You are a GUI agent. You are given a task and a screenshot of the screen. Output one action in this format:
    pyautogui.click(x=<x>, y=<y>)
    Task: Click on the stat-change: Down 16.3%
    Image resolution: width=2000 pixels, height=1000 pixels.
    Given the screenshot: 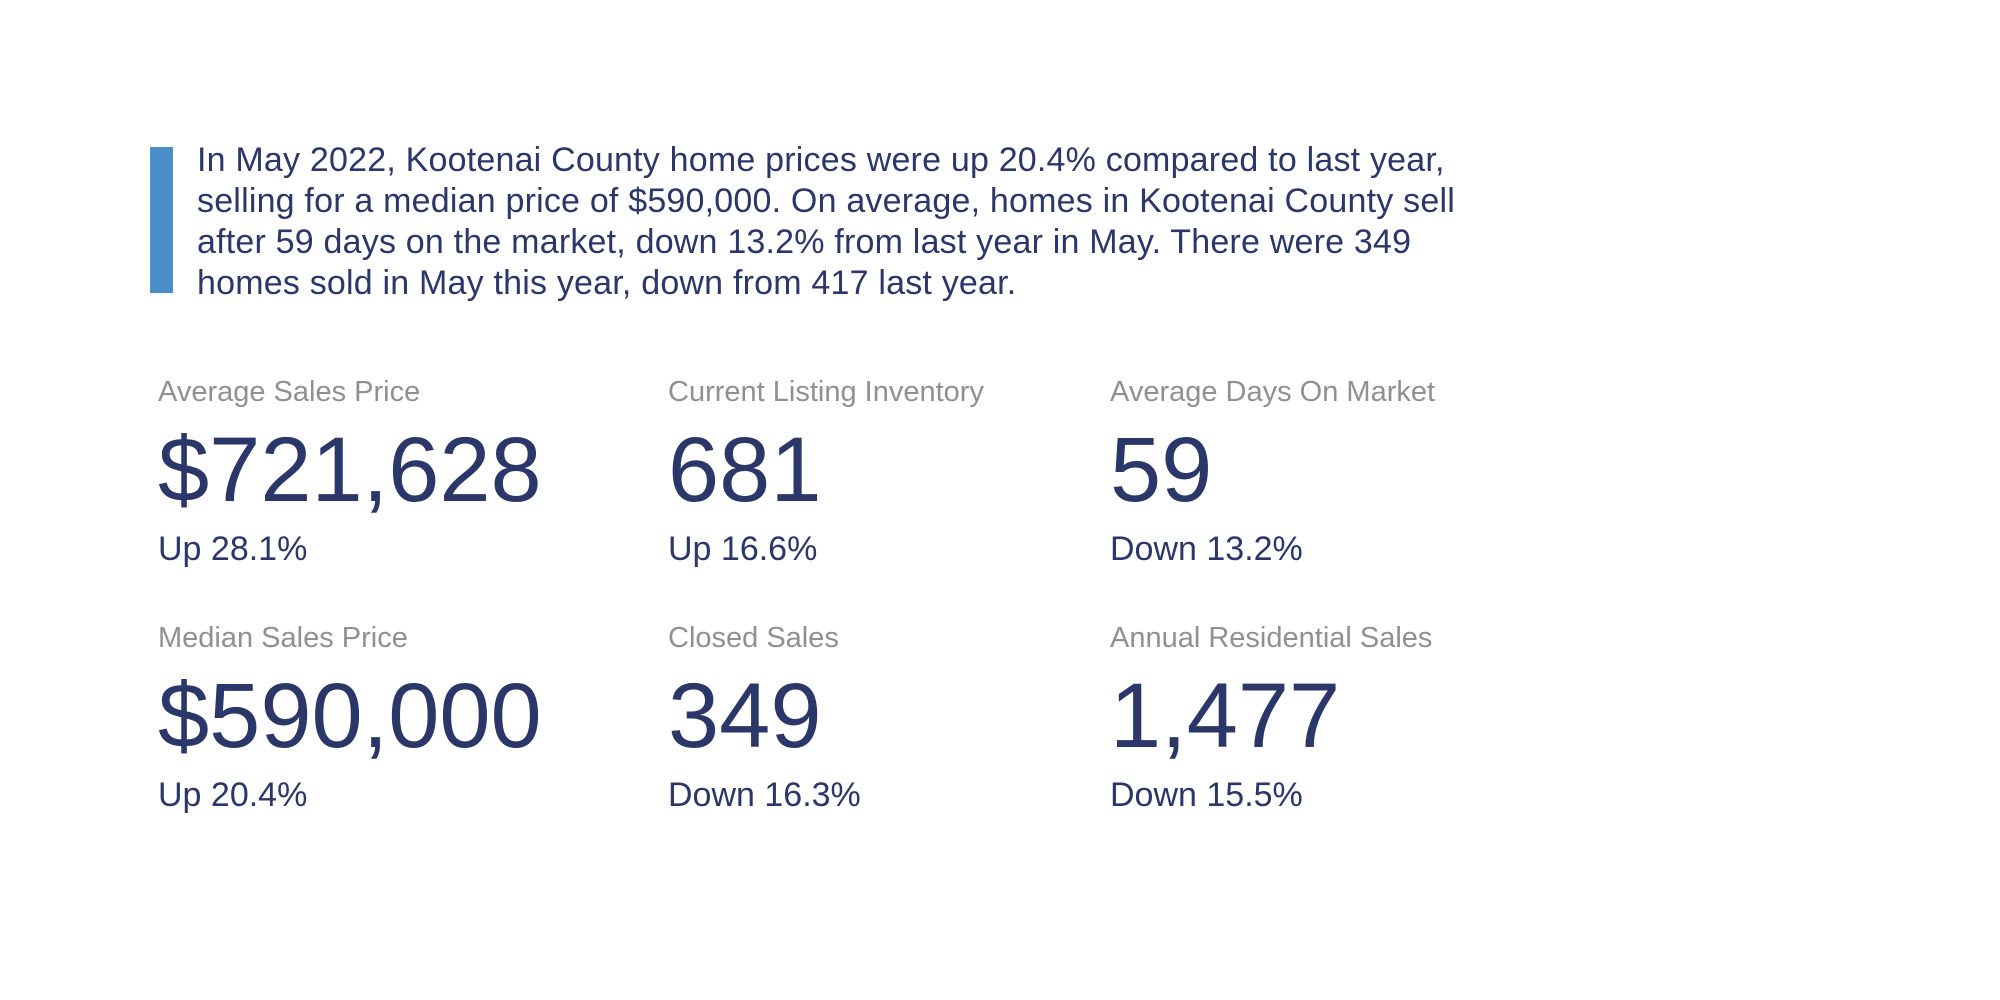 What is the action you would take?
    pyautogui.click(x=764, y=794)
    